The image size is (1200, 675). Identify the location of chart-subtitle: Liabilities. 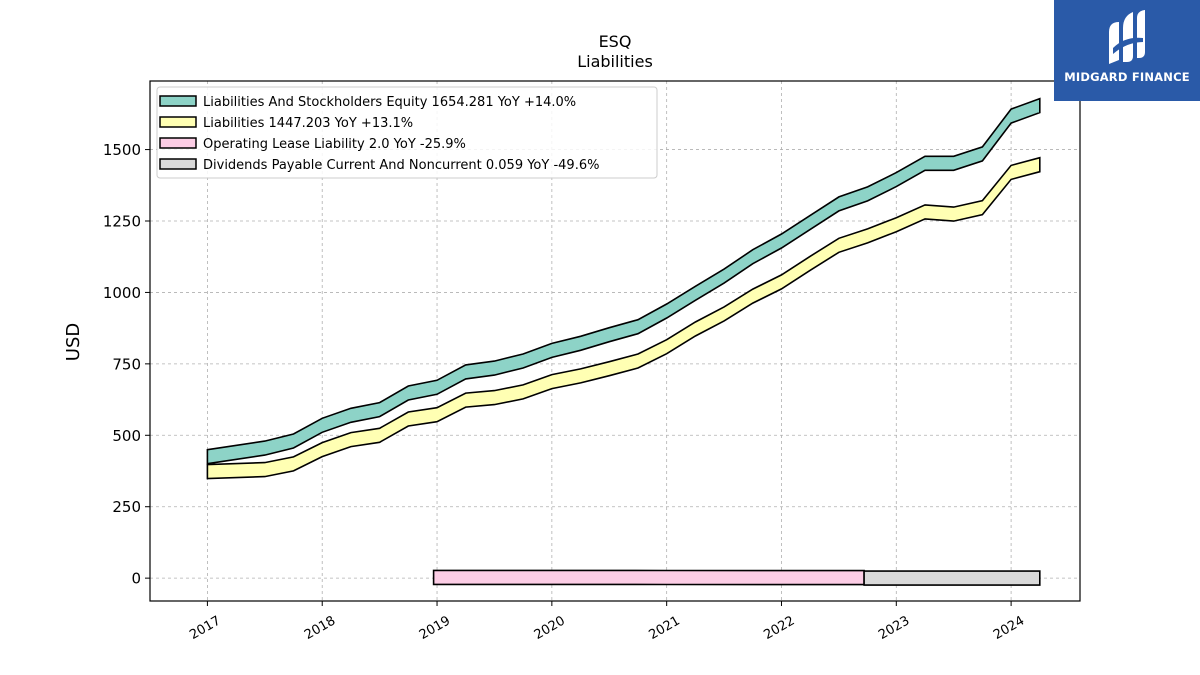
(615, 61).